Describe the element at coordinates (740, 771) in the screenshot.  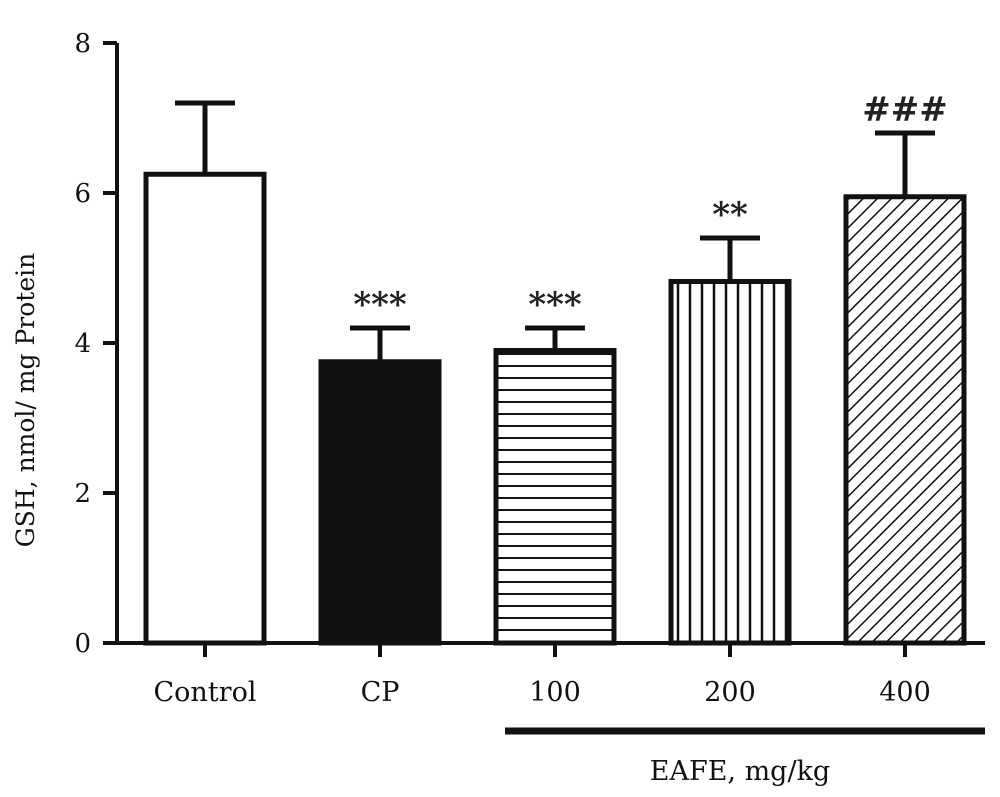
I see `group-label: EAFE, mg/kg` at that location.